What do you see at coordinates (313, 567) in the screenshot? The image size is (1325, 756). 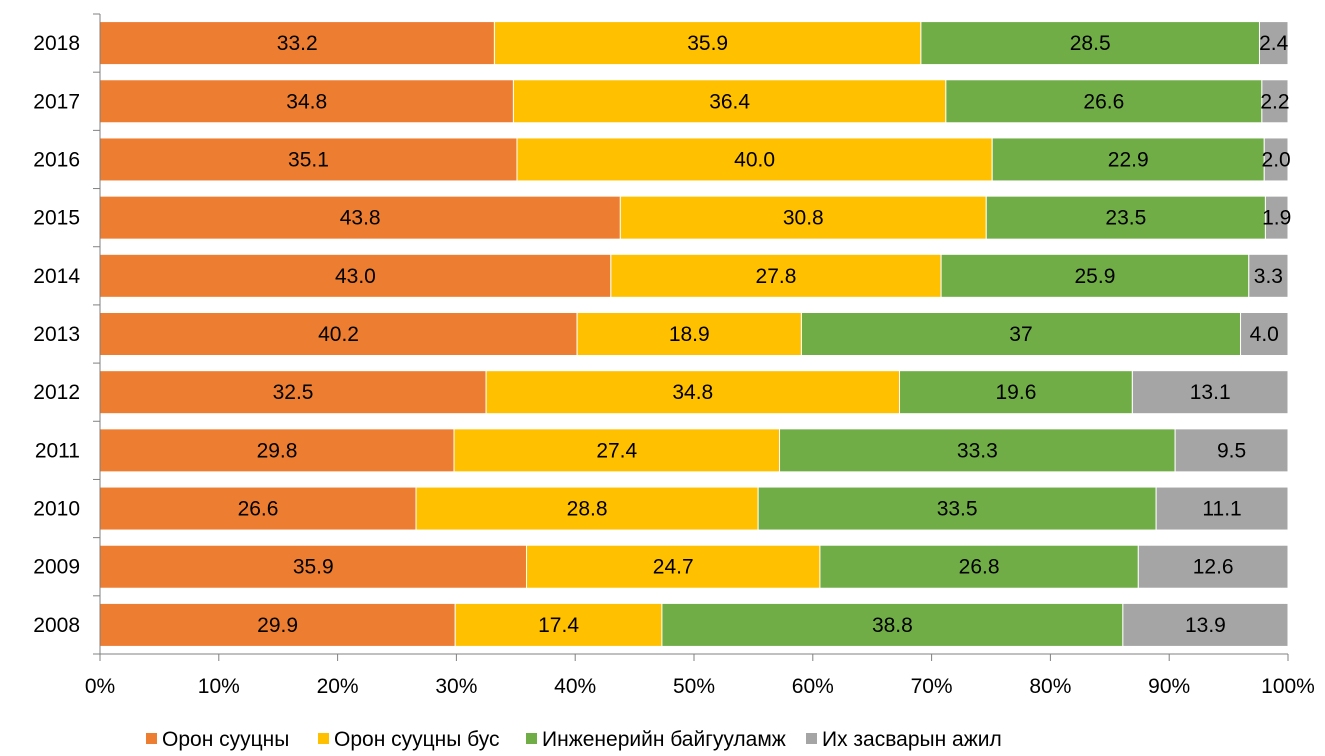 I see `data-label-2009-s0: 35.9` at bounding box center [313, 567].